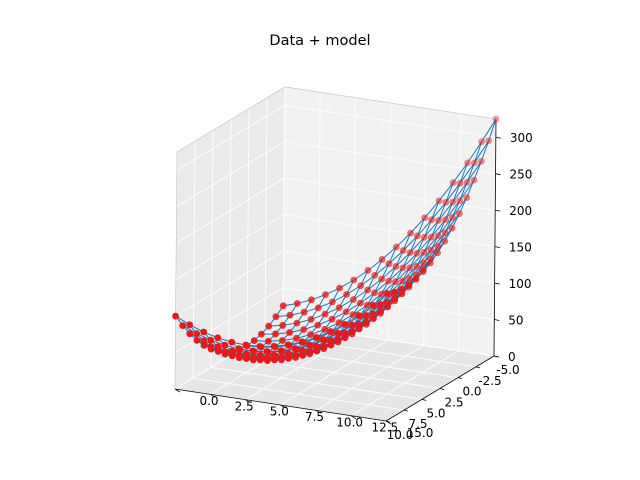  What do you see at coordinates (497, 283) in the screenshot?
I see `z-tick` at bounding box center [497, 283].